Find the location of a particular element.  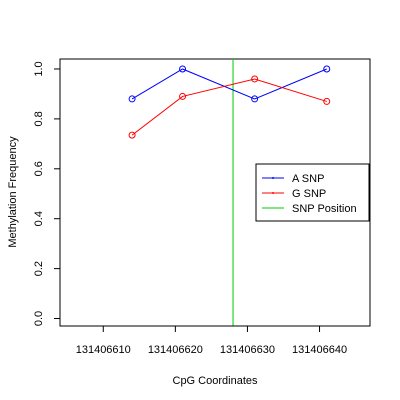

x-tick-label: 131406610 is located at coordinates (103, 350).